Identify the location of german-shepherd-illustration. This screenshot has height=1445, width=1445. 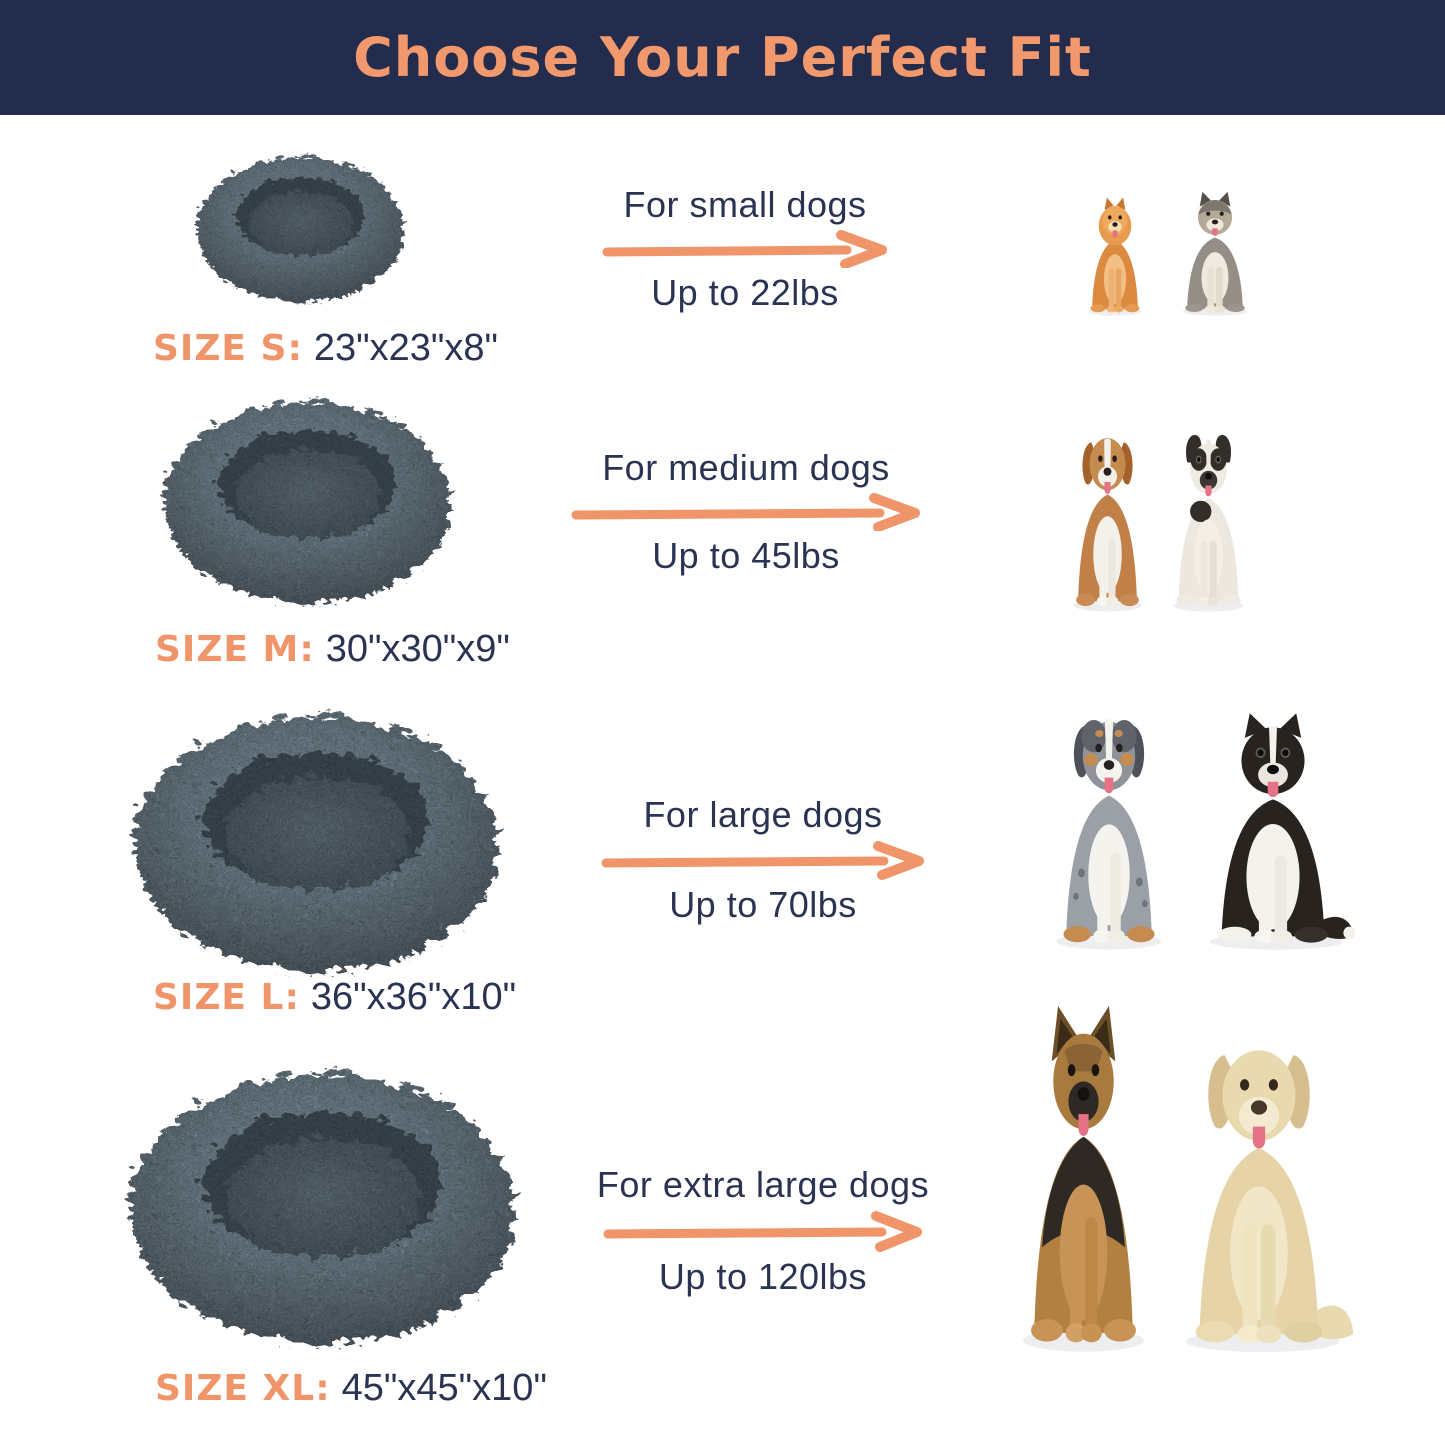
(1083, 1179).